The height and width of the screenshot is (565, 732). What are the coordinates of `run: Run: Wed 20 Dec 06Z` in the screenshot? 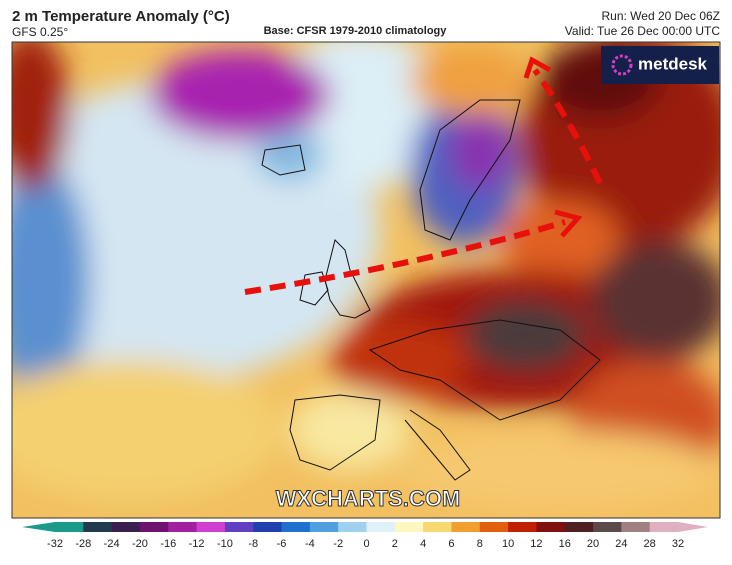 It's located at (660, 16).